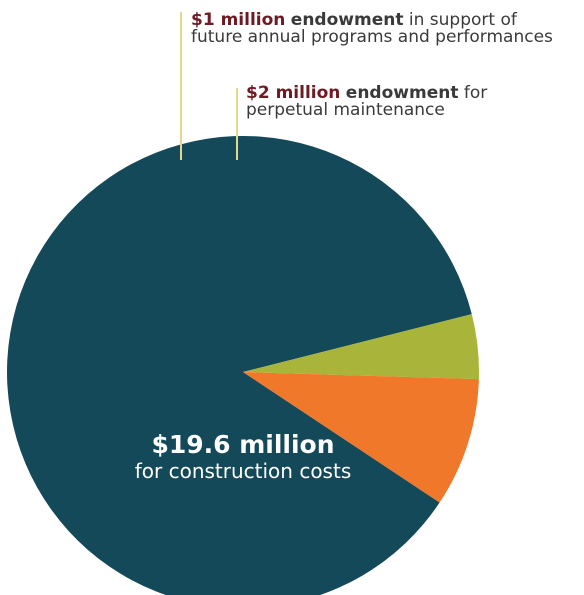 This screenshot has width=584, height=595. I want to click on maintenance-endowment-text-line2: perpetual maintenance, so click(345, 110).